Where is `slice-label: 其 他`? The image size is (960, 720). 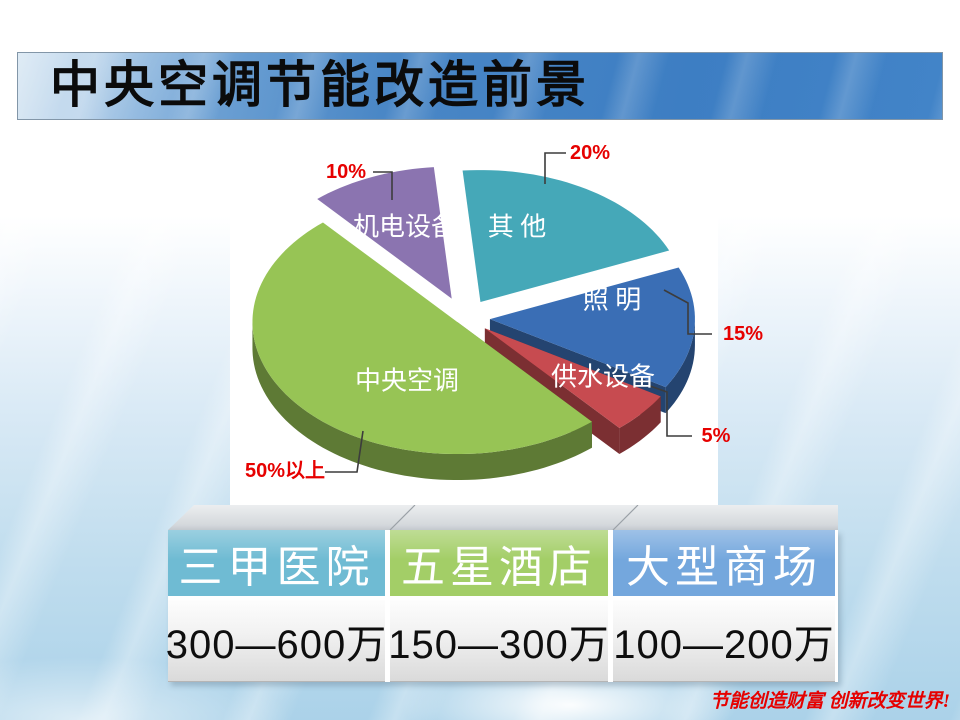 slice-label: 其 他 is located at coordinates (517, 227).